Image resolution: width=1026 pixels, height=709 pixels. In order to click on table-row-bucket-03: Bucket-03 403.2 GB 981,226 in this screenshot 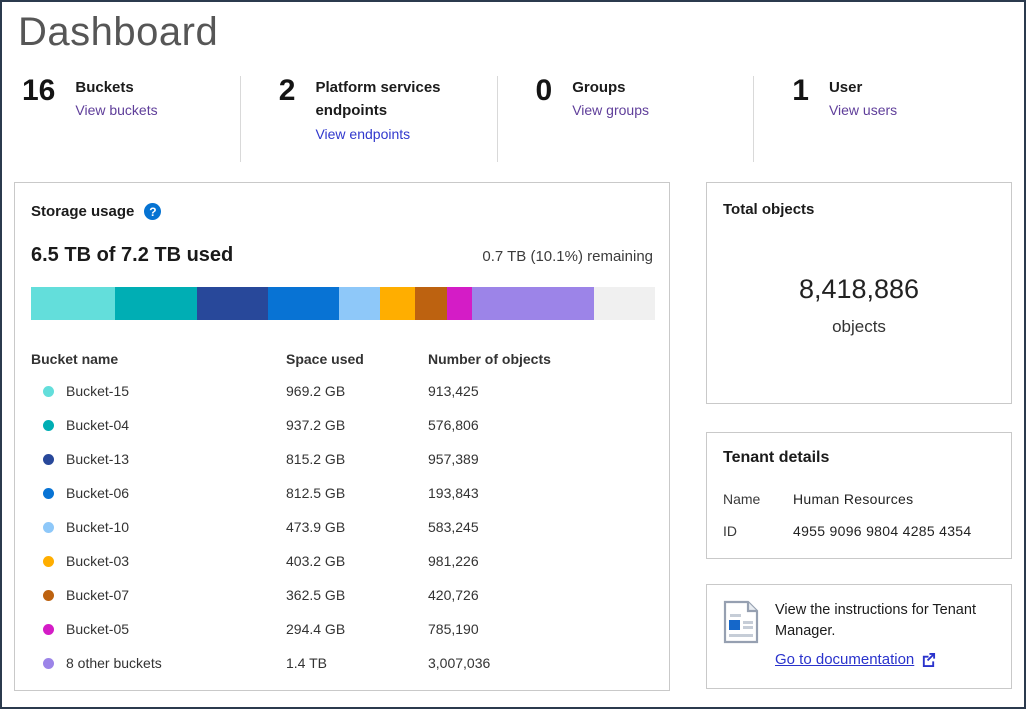, I will do `click(342, 561)`.